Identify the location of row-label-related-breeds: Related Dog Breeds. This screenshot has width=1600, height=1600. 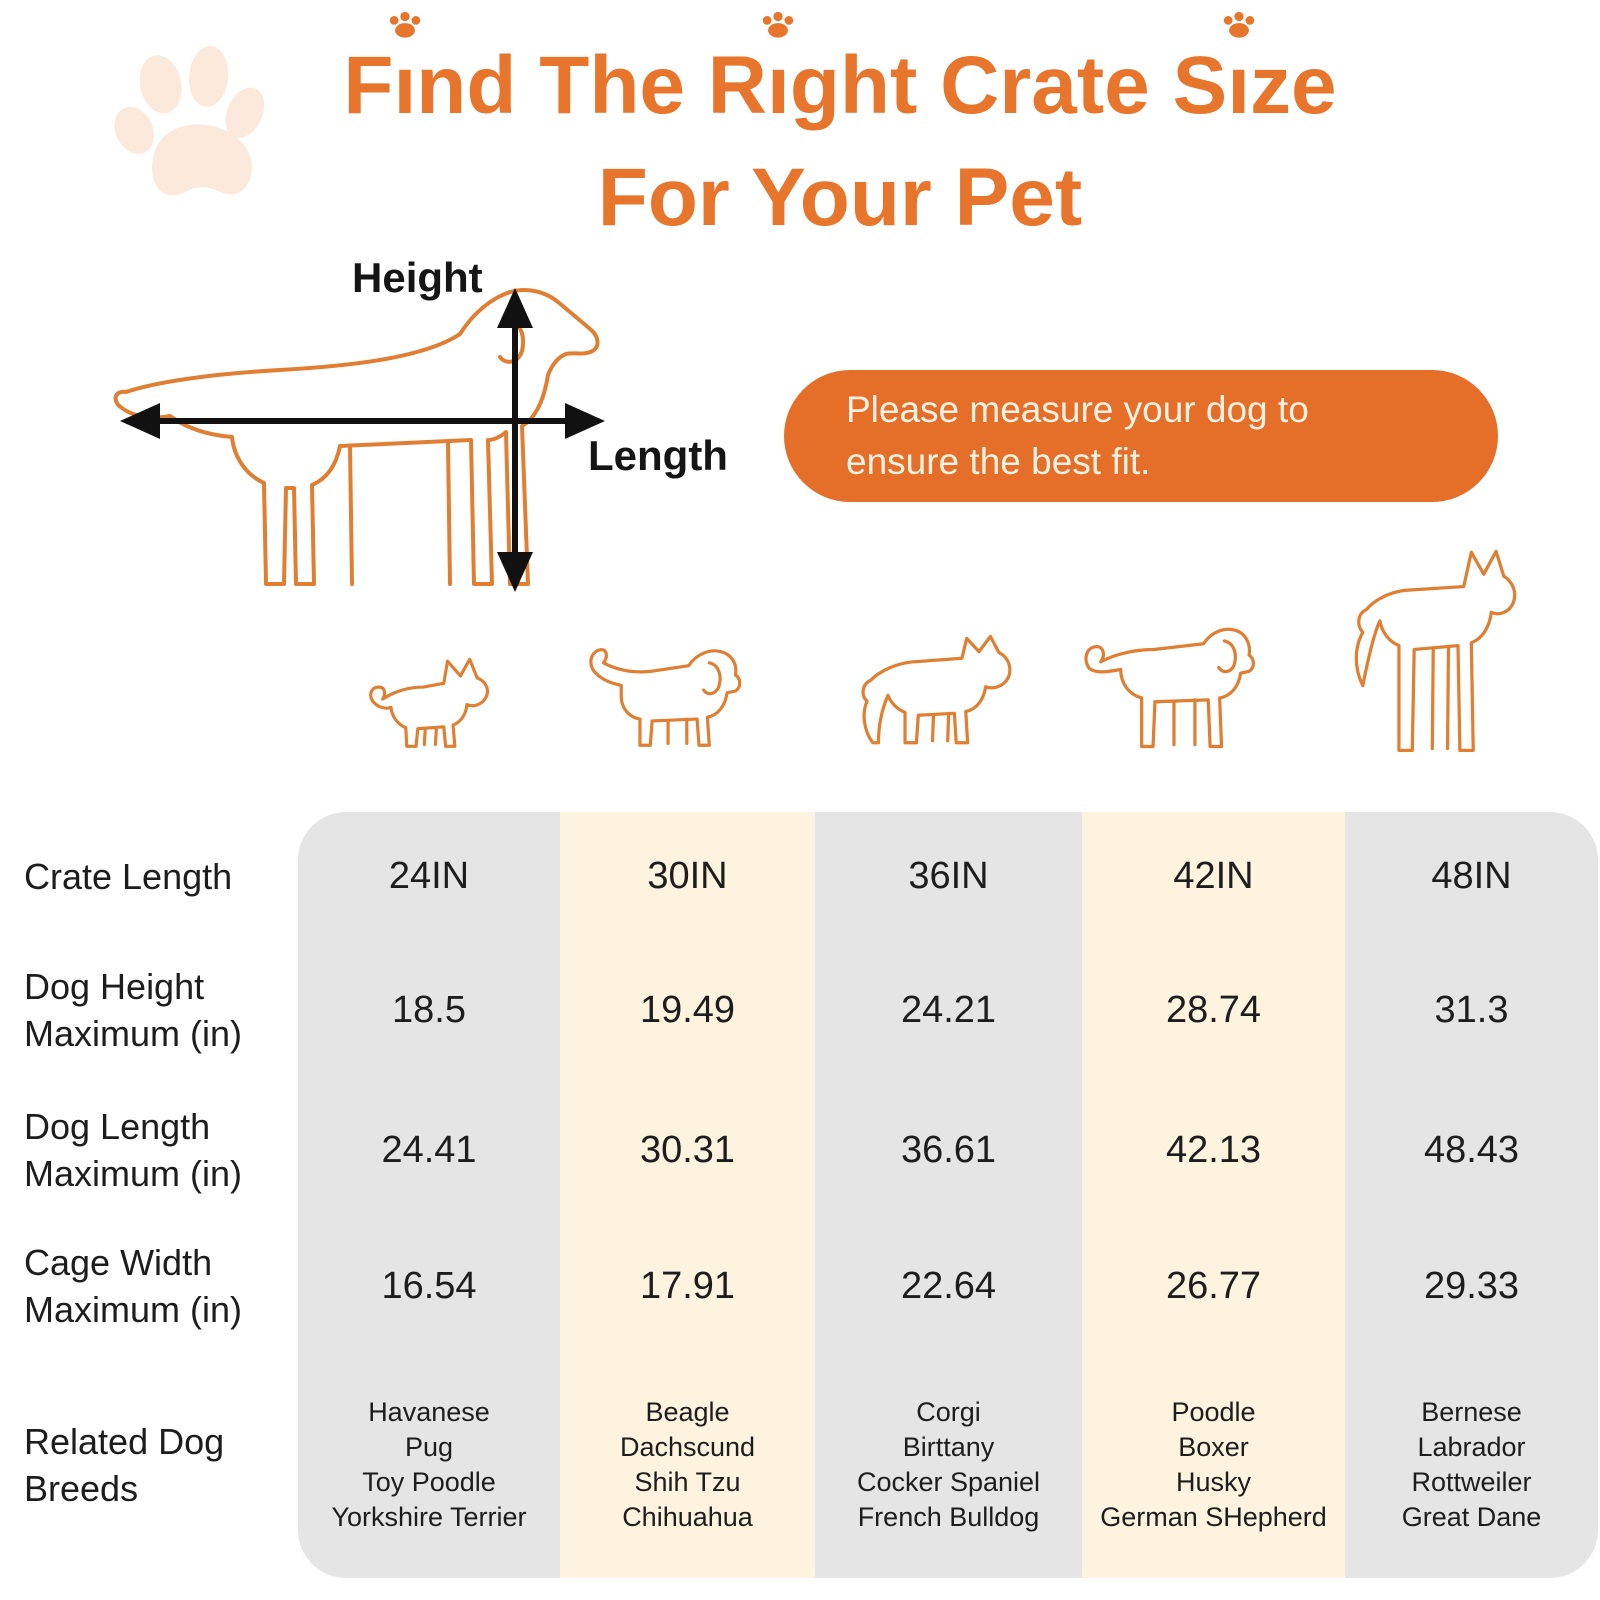
(124, 1465).